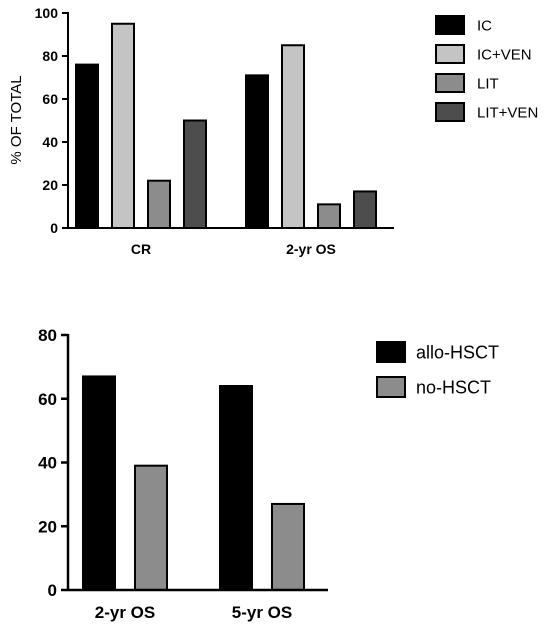 This screenshot has height=636, width=550. Describe the element at coordinates (159, 204) in the screenshot. I see `bar-lit-cr` at that location.